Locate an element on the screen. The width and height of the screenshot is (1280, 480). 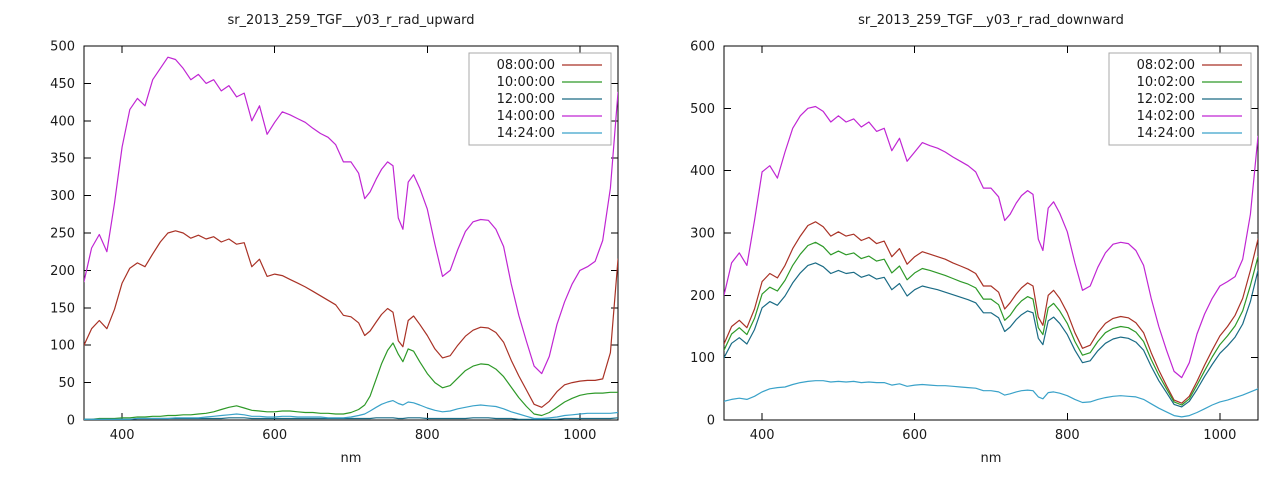
legend: 08:00:00 10:00:00 12:00:00 14:00:00 14:24:00 is located at coordinates (540, 99).